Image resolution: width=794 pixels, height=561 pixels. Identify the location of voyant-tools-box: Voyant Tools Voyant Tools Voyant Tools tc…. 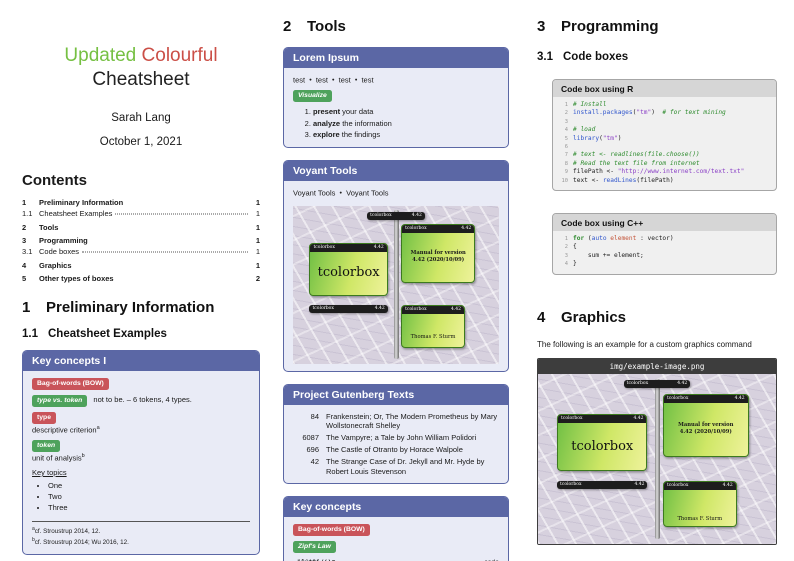
(396, 265).